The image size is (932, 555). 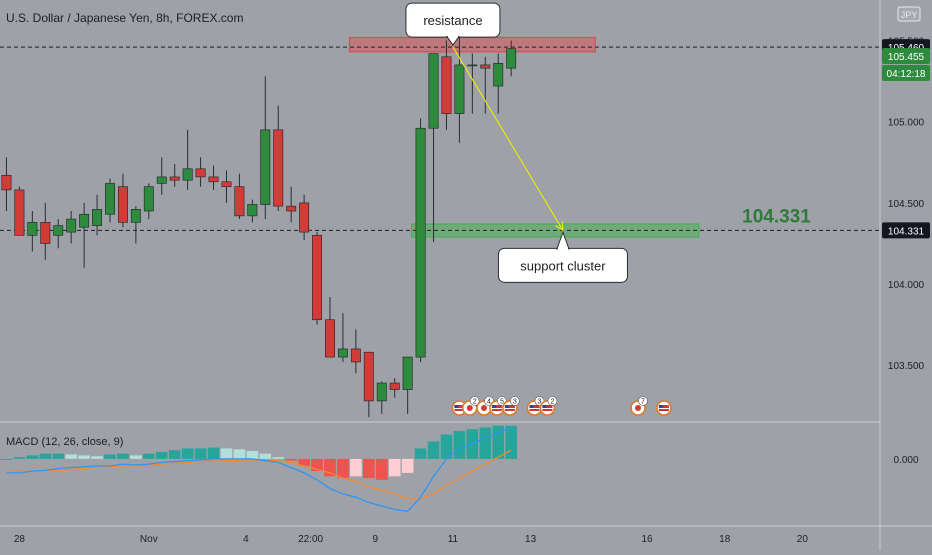 I want to click on time-tick-label: 11, so click(x=453, y=539).